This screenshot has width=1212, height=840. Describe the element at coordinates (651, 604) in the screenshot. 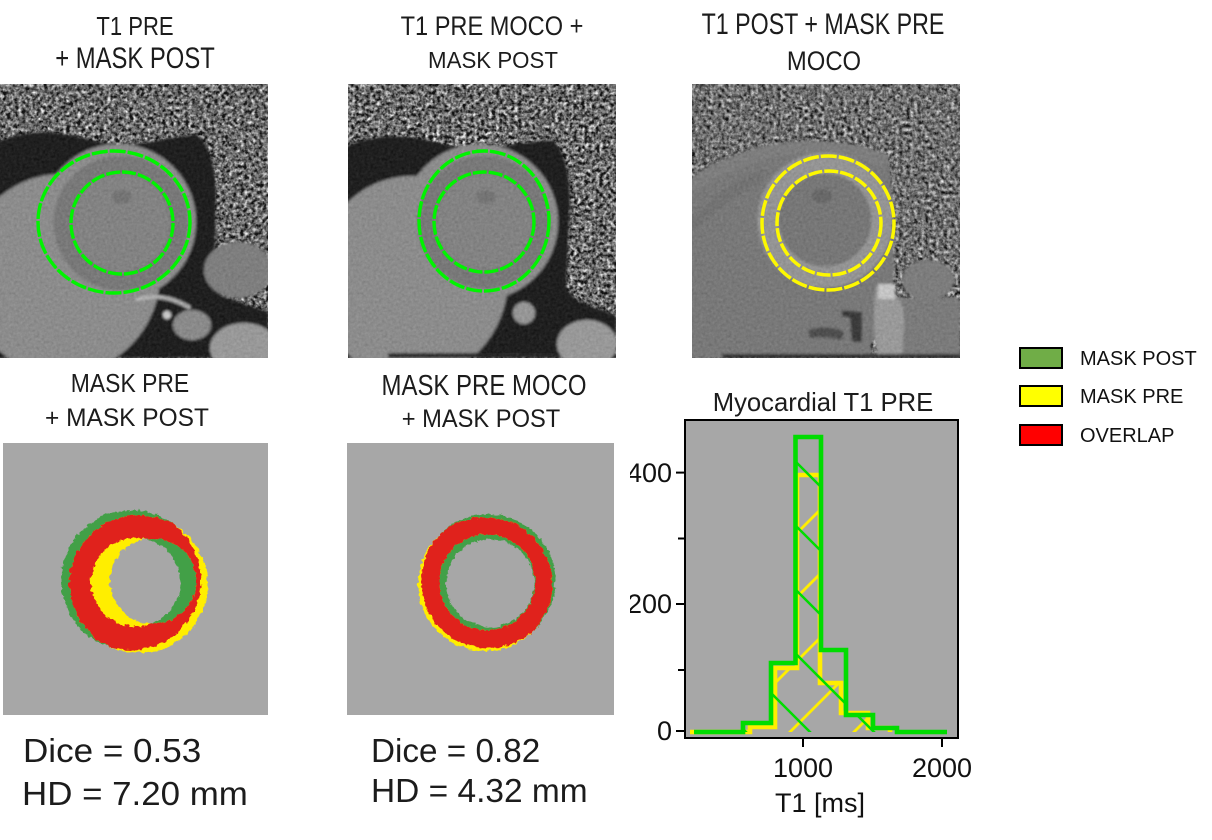

I see `svg-text: 200` at that location.